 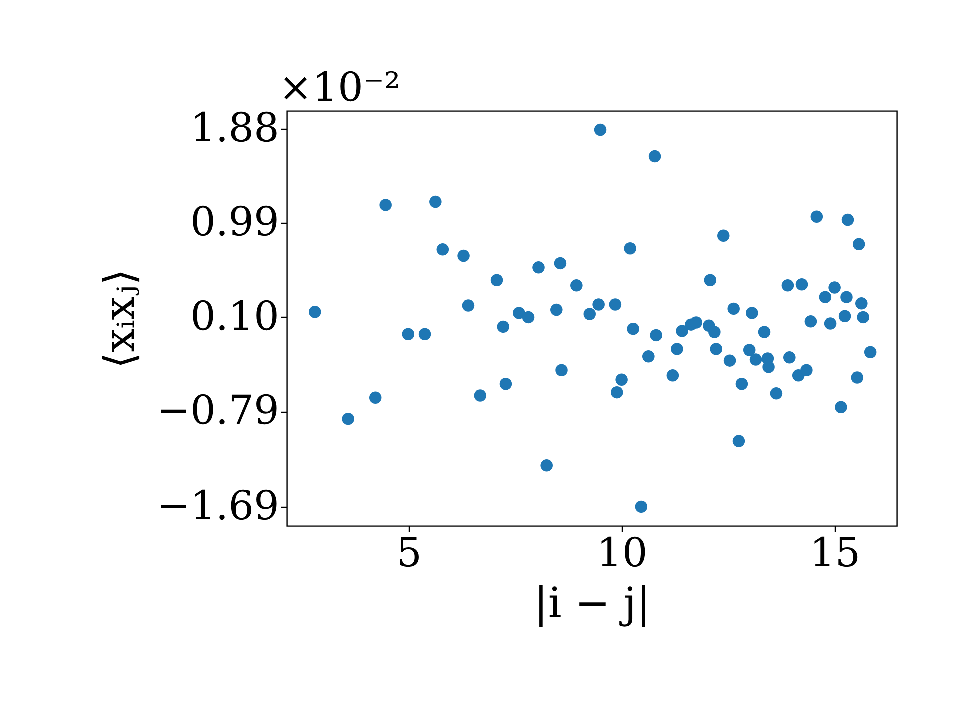 I want to click on y-tick-label: −1.69, so click(x=218, y=506).